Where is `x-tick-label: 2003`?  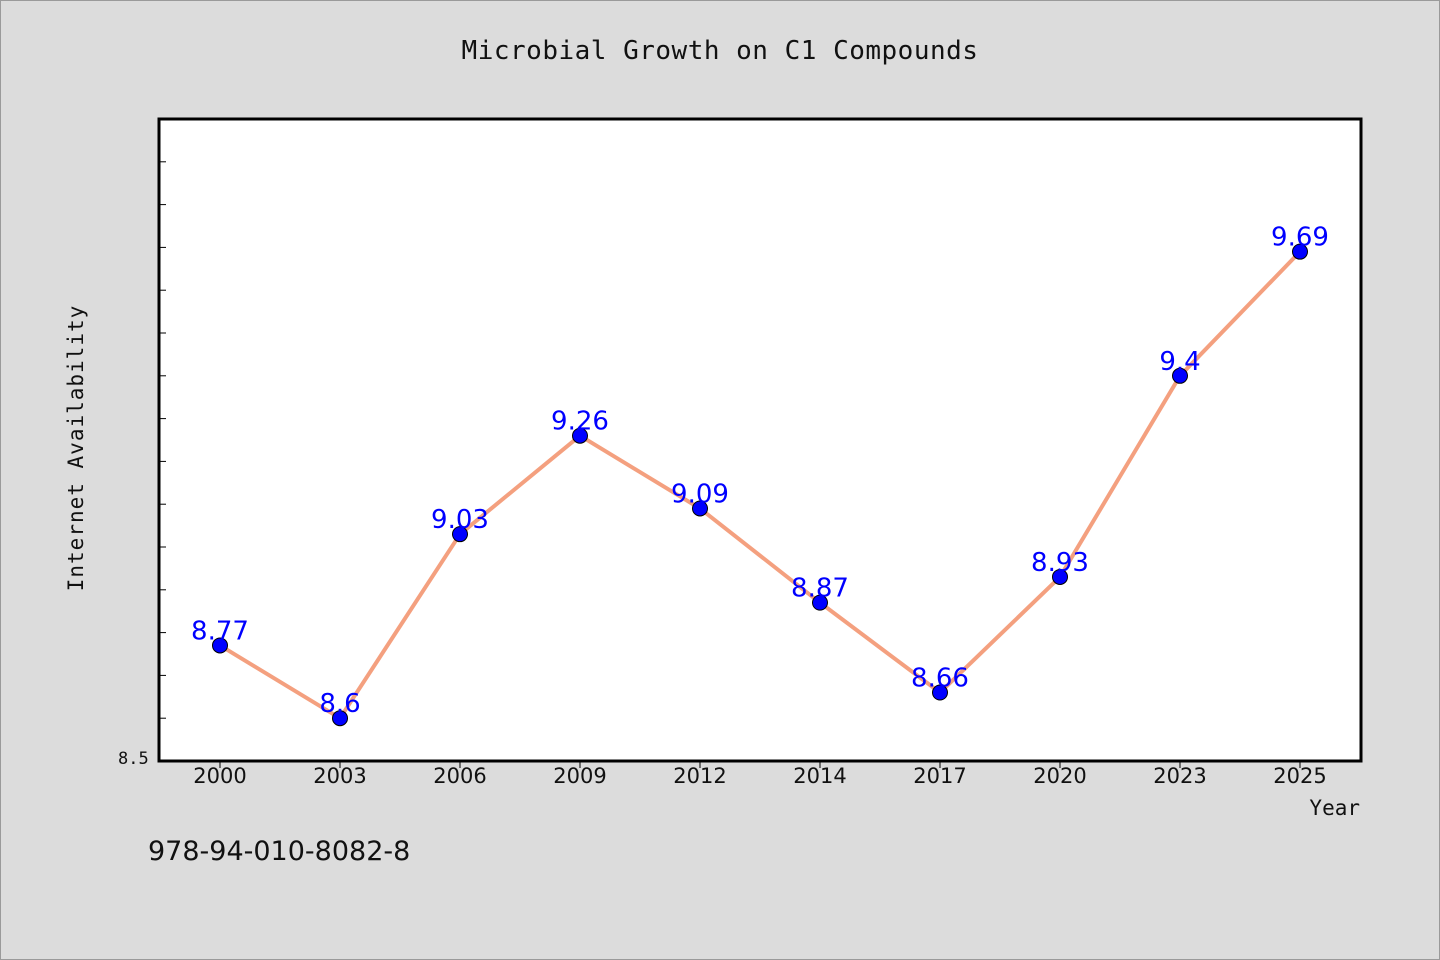 x-tick-label: 2003 is located at coordinates (339, 776).